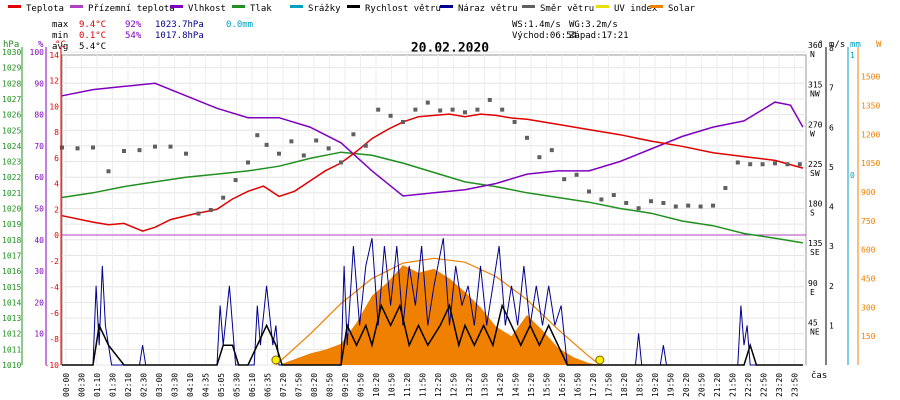  What do you see at coordinates (536, 25) in the screenshot?
I see `wind-speed-text: WS:1.4m/s` at bounding box center [536, 25].